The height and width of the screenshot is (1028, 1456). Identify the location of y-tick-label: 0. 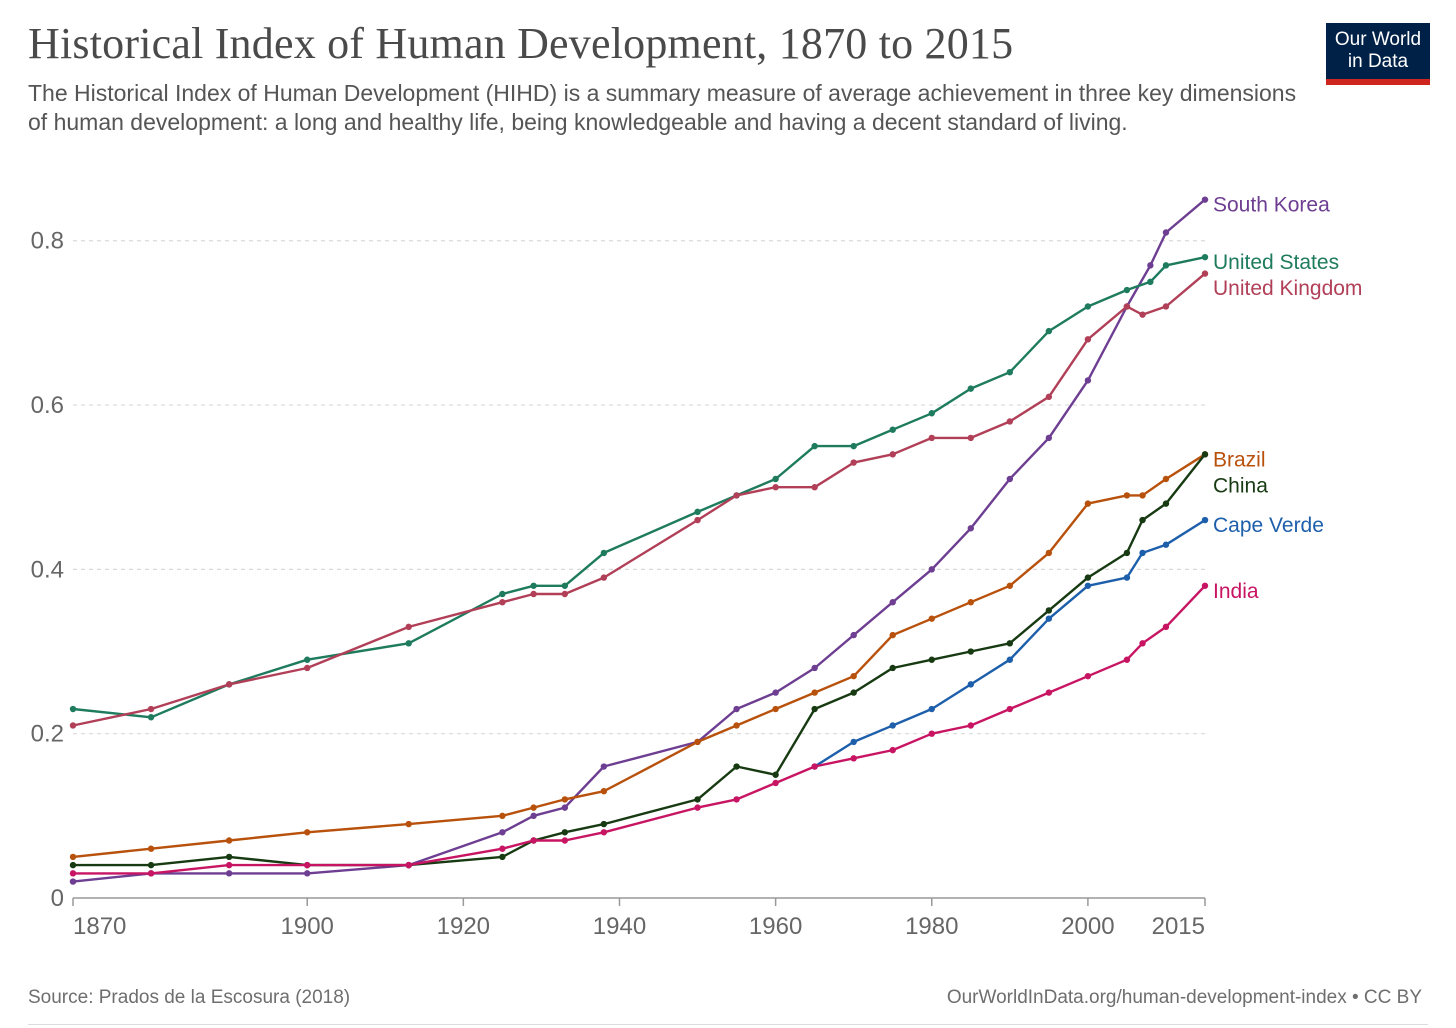
(57, 898).